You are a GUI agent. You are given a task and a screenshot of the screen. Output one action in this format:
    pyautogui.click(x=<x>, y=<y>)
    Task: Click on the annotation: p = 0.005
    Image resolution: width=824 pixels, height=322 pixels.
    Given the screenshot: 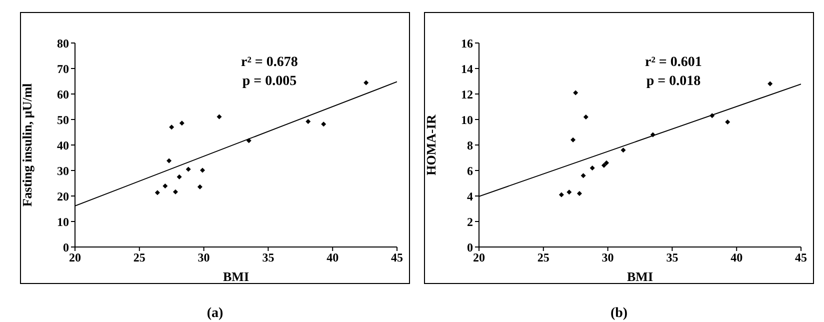 What is the action you would take?
    pyautogui.click(x=269, y=82)
    